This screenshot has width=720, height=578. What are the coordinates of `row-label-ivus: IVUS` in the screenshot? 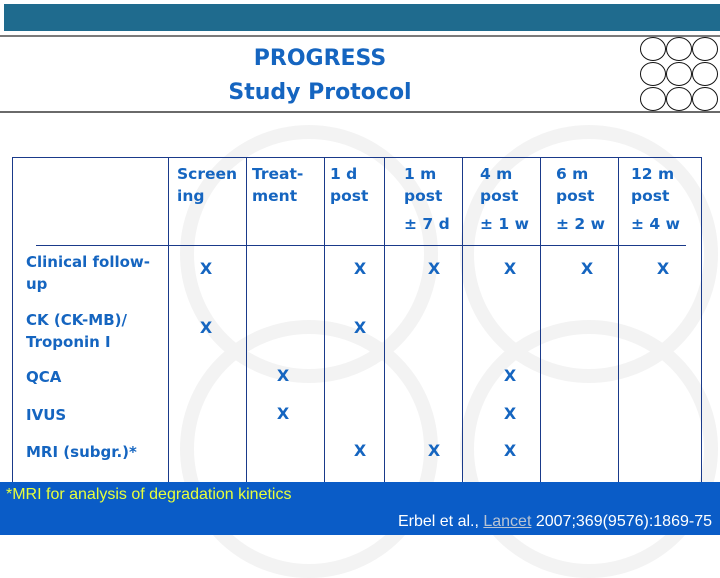 It's located at (46, 415).